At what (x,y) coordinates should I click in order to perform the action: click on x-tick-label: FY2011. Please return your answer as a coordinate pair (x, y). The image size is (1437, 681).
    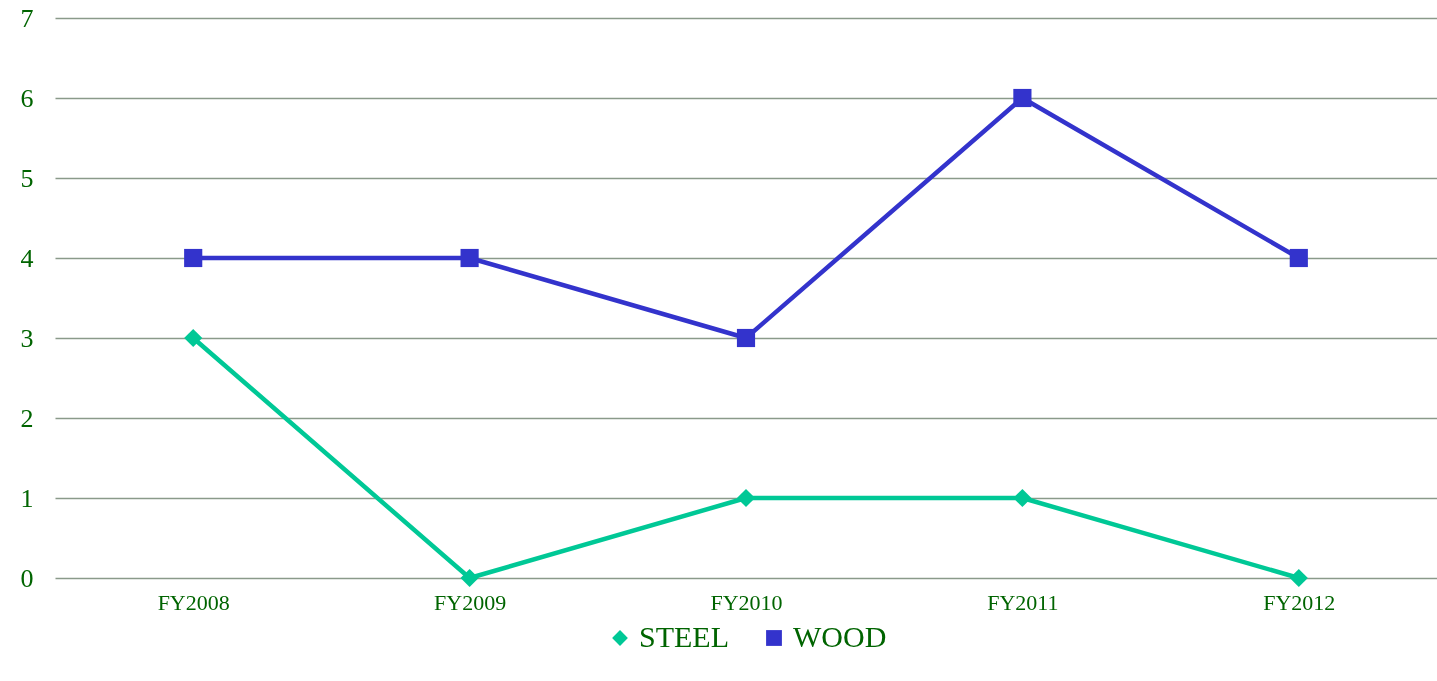
    Looking at the image, I should click on (1023, 602).